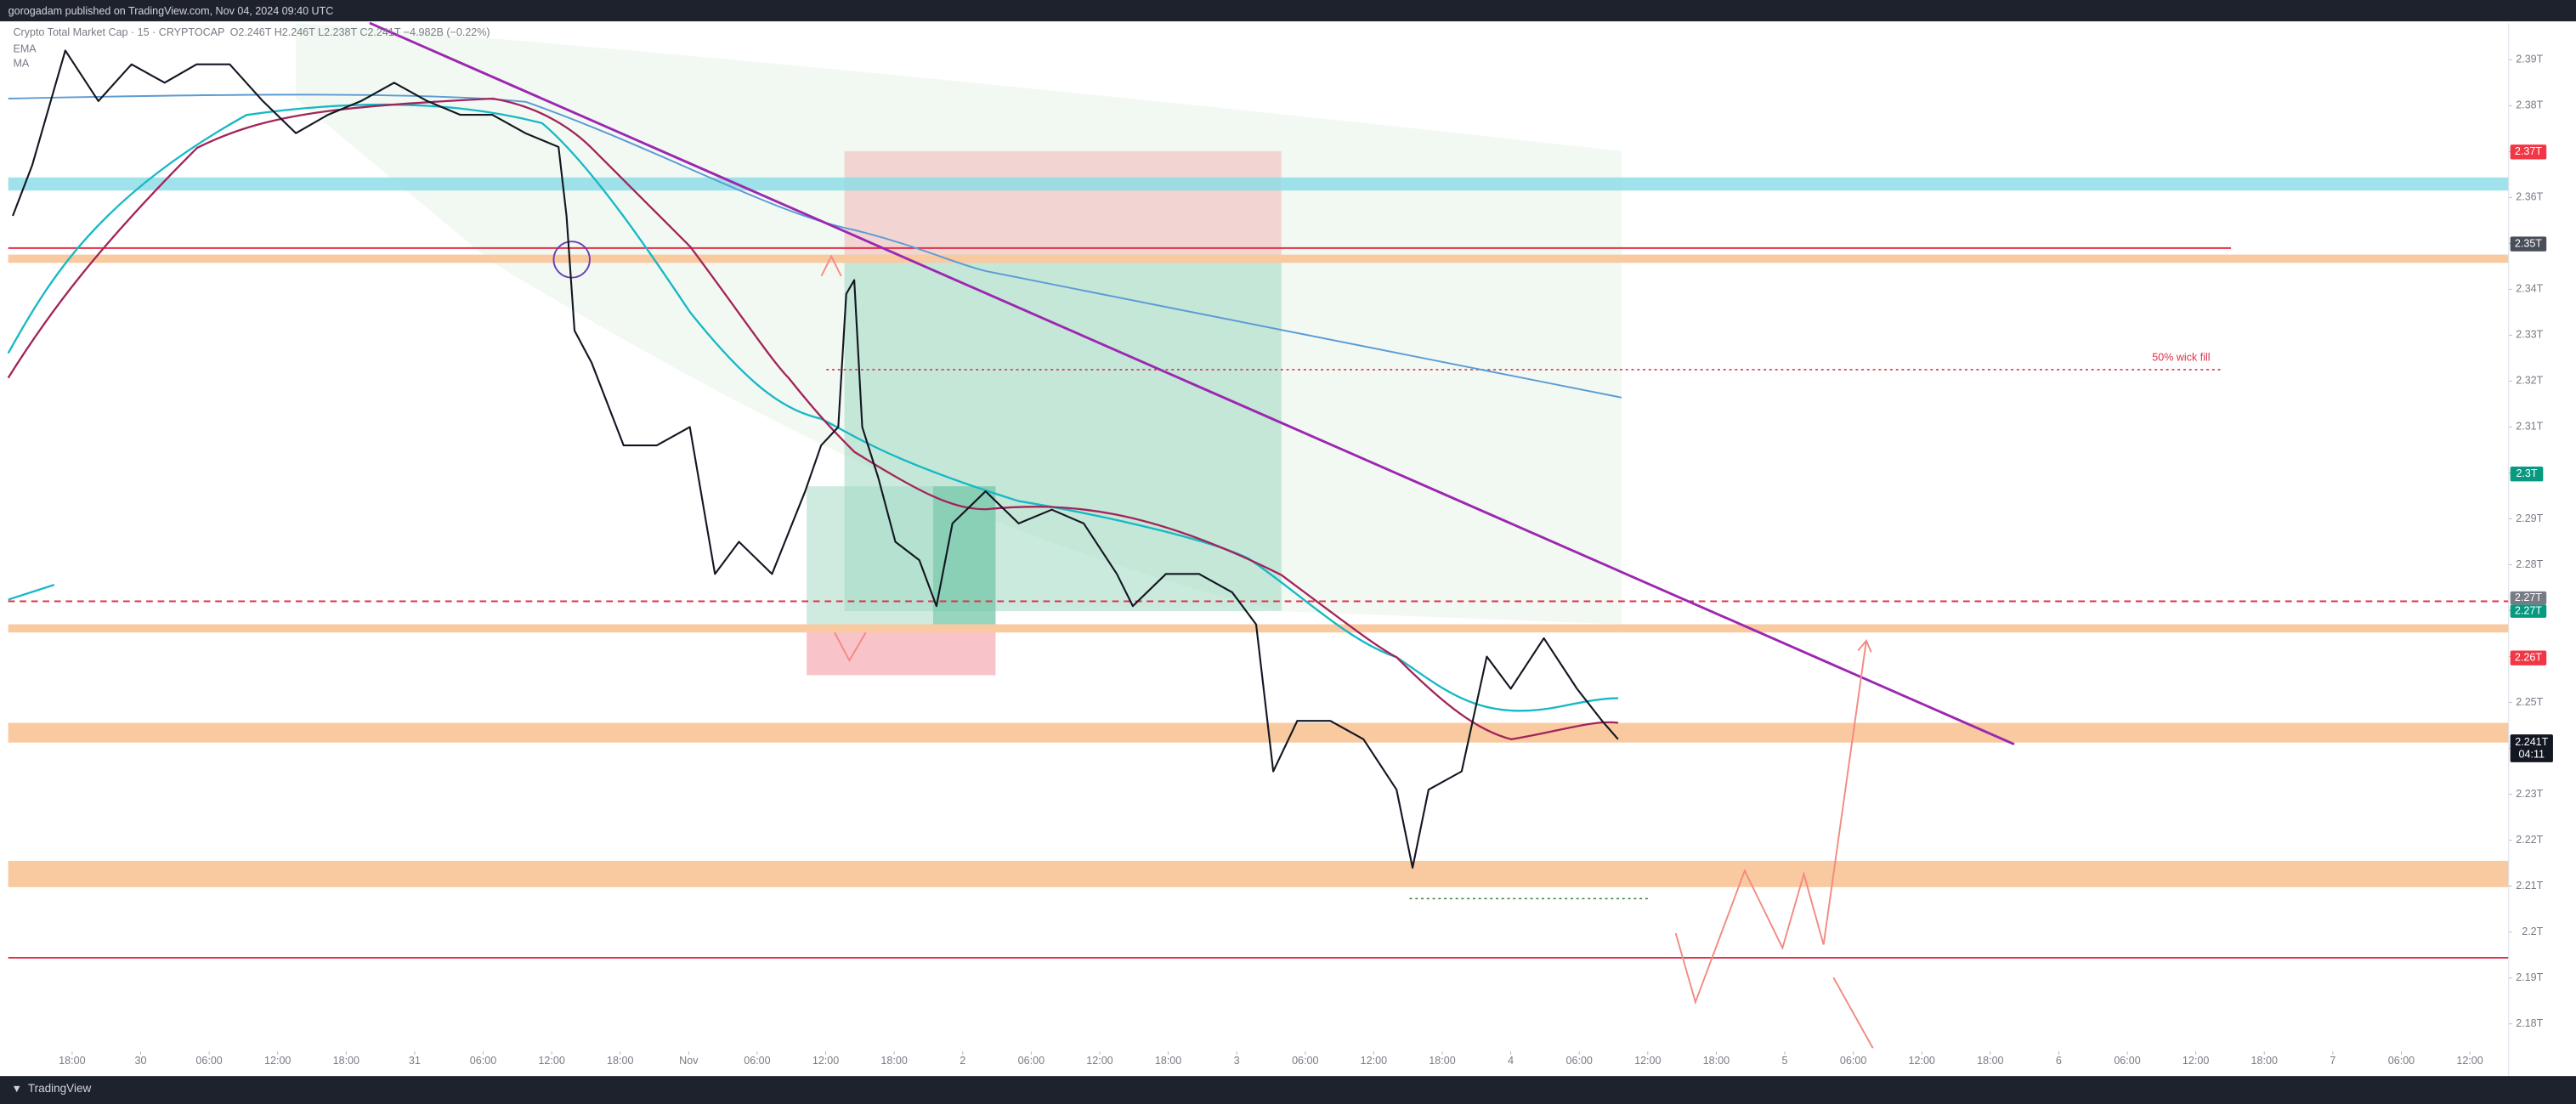 The image size is (2576, 1104). I want to click on symbol-title: Crypto Total Market Cap · 15 · CRYPTOCAP, so click(118, 32).